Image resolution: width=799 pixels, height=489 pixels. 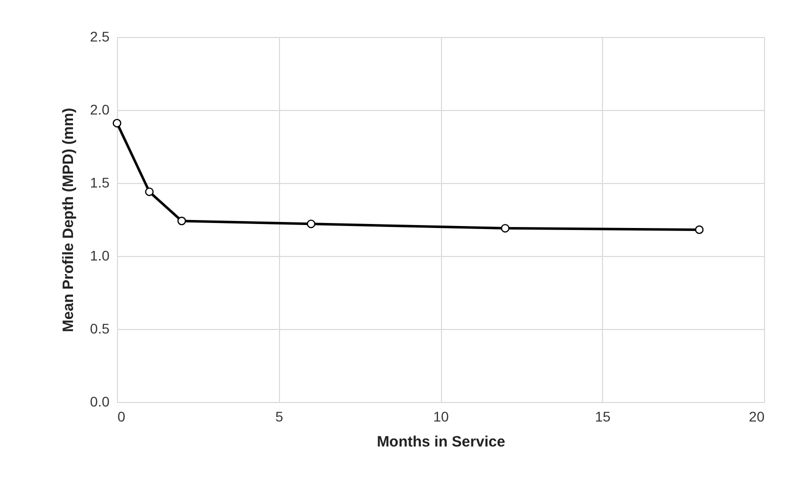 What do you see at coordinates (279, 416) in the screenshot?
I see `x-tick-label: 5` at bounding box center [279, 416].